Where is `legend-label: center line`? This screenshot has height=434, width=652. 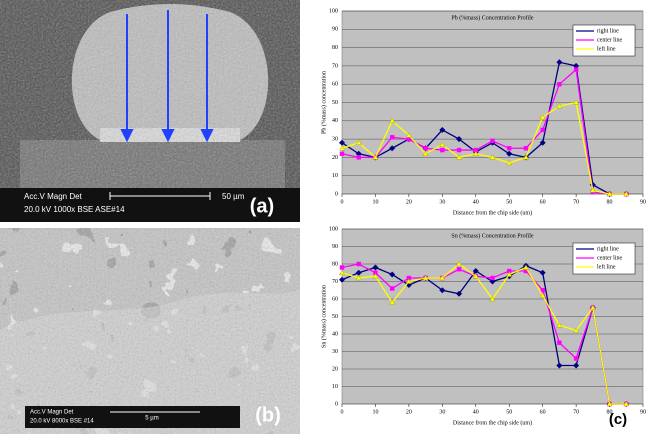 legend-label: center line is located at coordinates (609, 40).